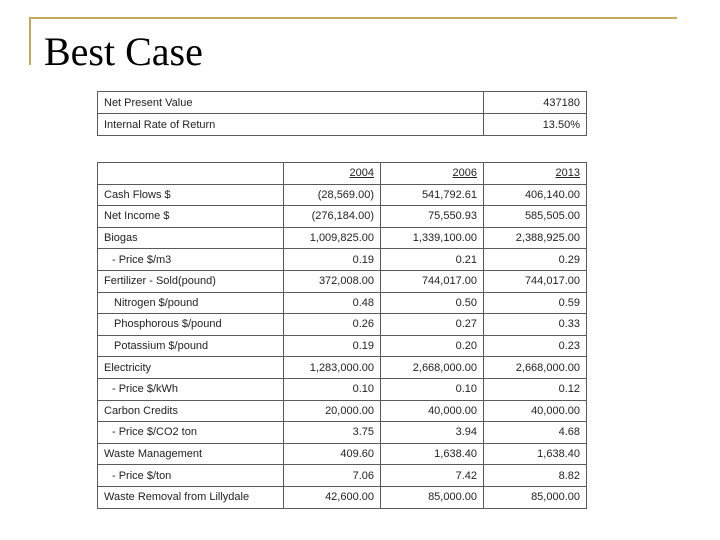 Image resolution: width=720 pixels, height=540 pixels. What do you see at coordinates (332, 173) in the screenshot?
I see `year-header: 2004` at bounding box center [332, 173].